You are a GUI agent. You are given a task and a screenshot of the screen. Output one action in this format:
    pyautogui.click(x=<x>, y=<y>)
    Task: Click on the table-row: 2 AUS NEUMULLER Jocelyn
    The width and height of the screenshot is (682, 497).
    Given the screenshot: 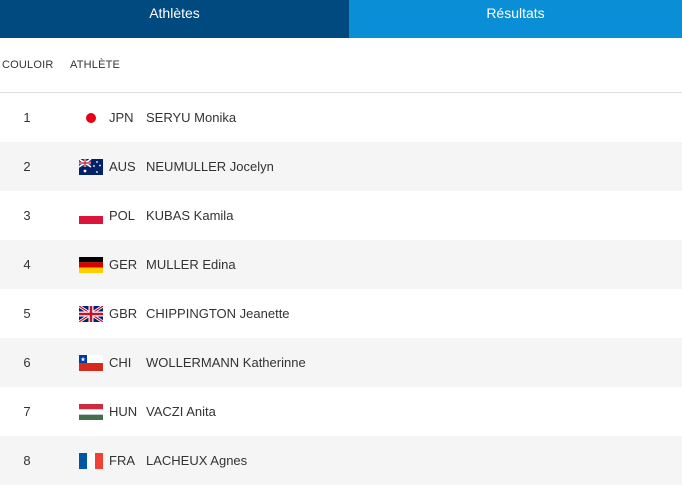 What is the action you would take?
    pyautogui.click(x=341, y=166)
    